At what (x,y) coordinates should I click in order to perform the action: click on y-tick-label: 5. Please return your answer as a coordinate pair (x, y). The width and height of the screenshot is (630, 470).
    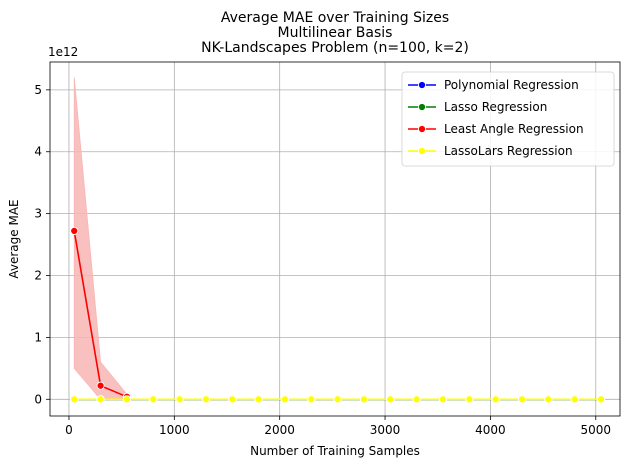
    Looking at the image, I should click on (38, 90).